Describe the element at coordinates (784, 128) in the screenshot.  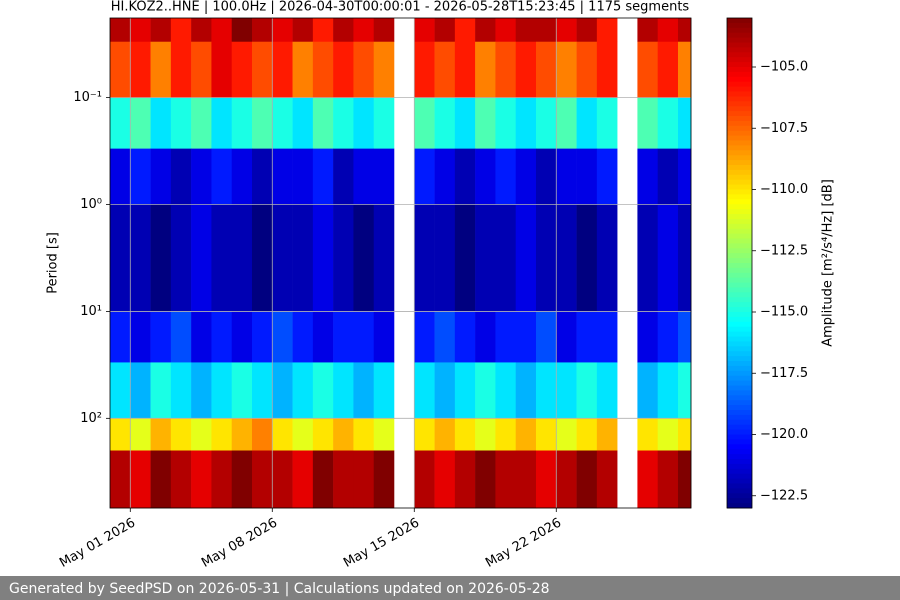
I see `colorbar-tick-label: −107.5` at that location.